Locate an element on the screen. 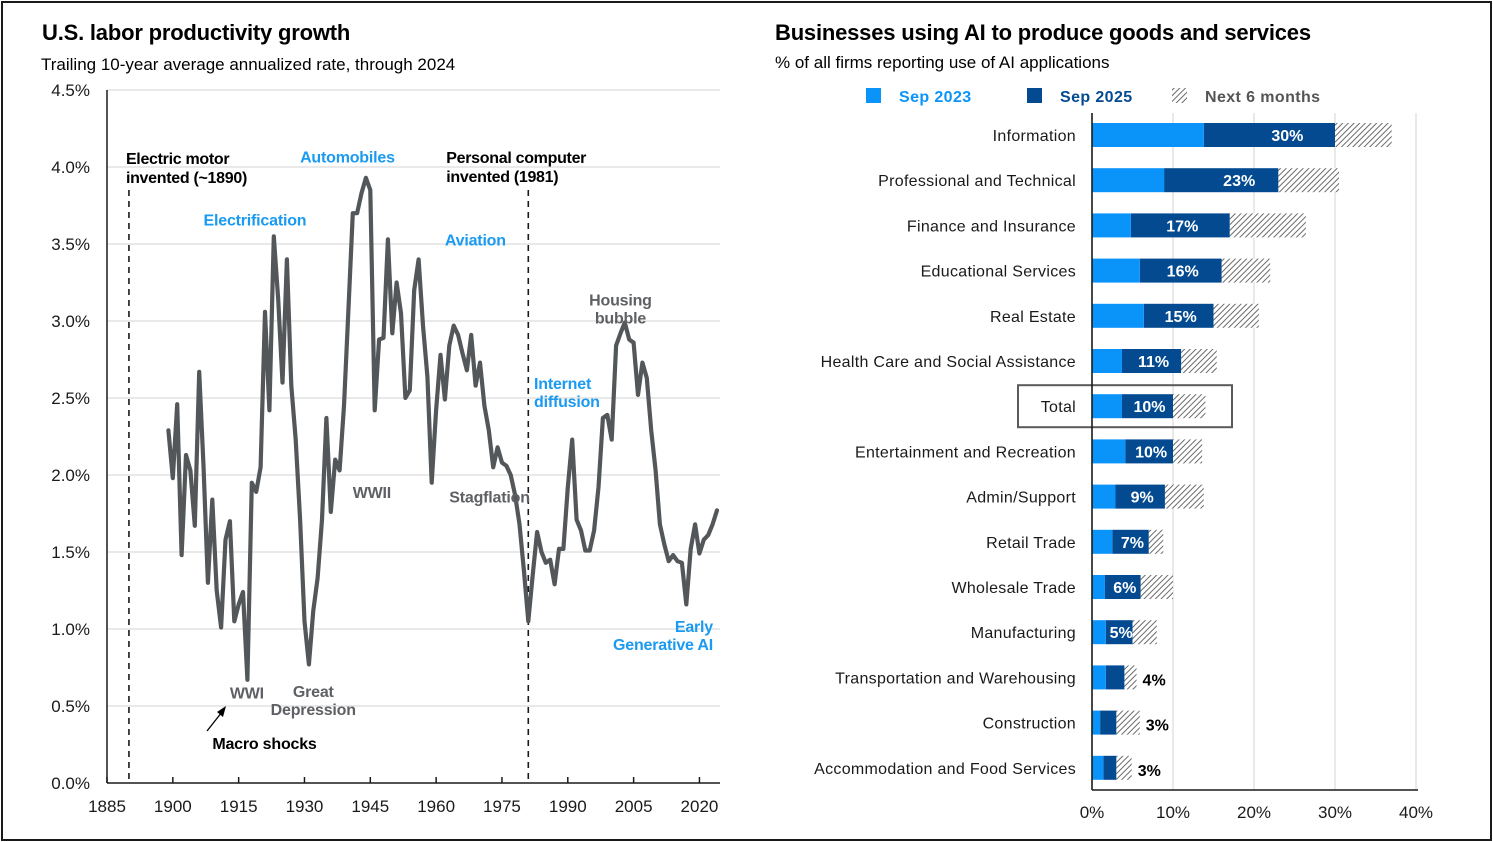 This screenshot has width=1493, height=842. x-tick-label: 1900 is located at coordinates (173, 806).